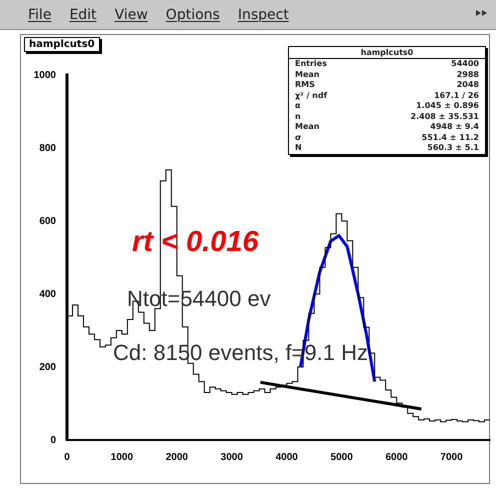 This screenshot has width=496, height=488. Describe the element at coordinates (232, 457) in the screenshot. I see `x-tick-label: 3000` at that location.